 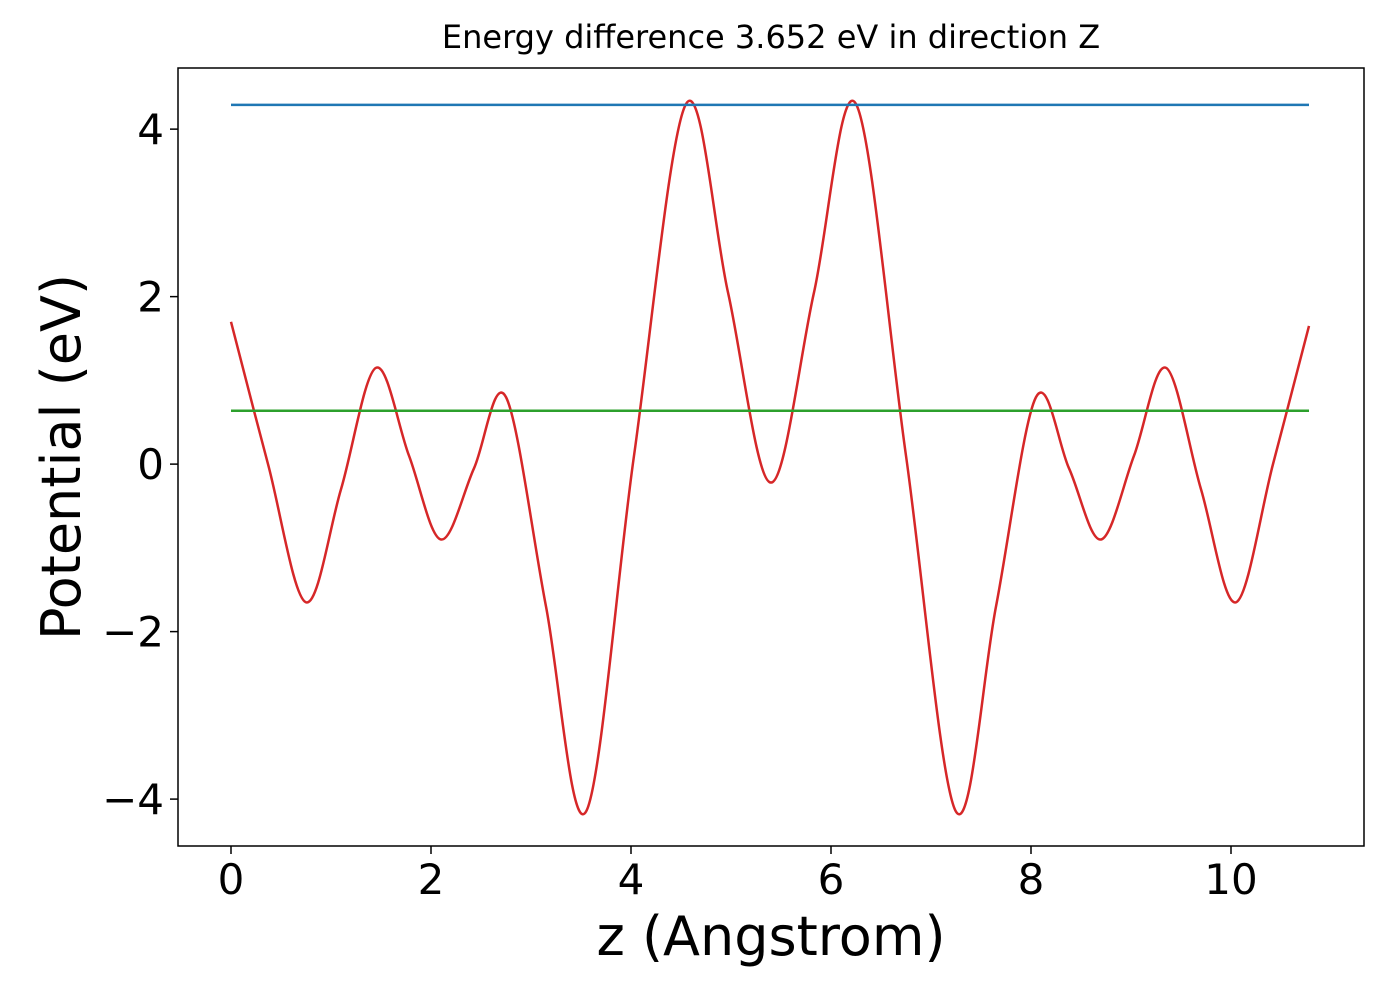 I want to click on x-tick-label: 10, so click(x=1230, y=879).